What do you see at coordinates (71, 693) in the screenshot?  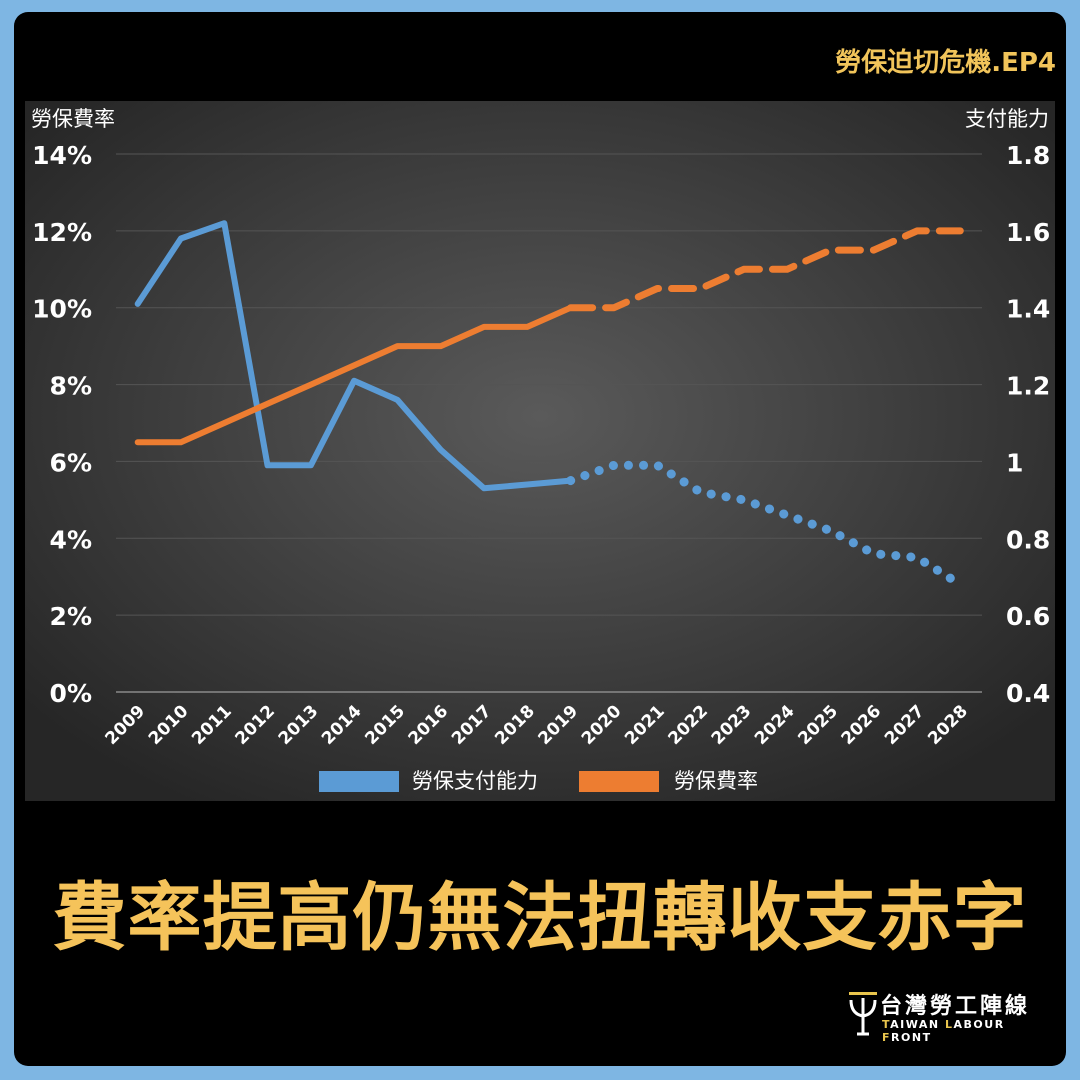 I see `y-tick-left: 0%` at bounding box center [71, 693].